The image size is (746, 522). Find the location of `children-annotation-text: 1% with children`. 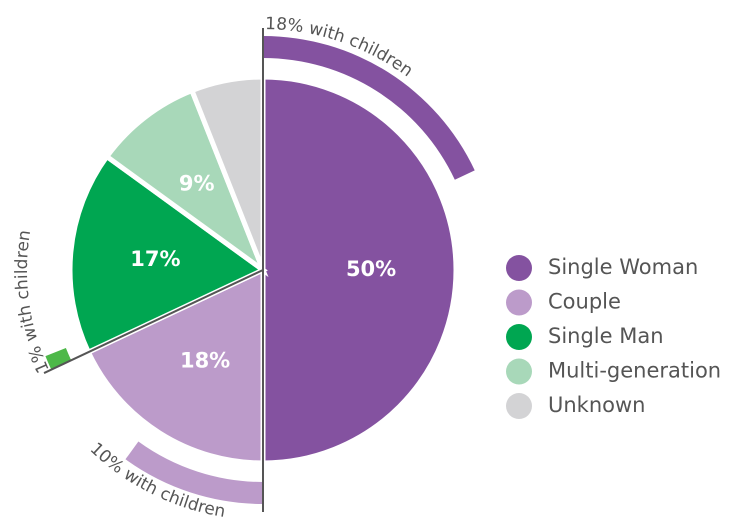

children-annotation-text: 1% with children is located at coordinates (33, 302).